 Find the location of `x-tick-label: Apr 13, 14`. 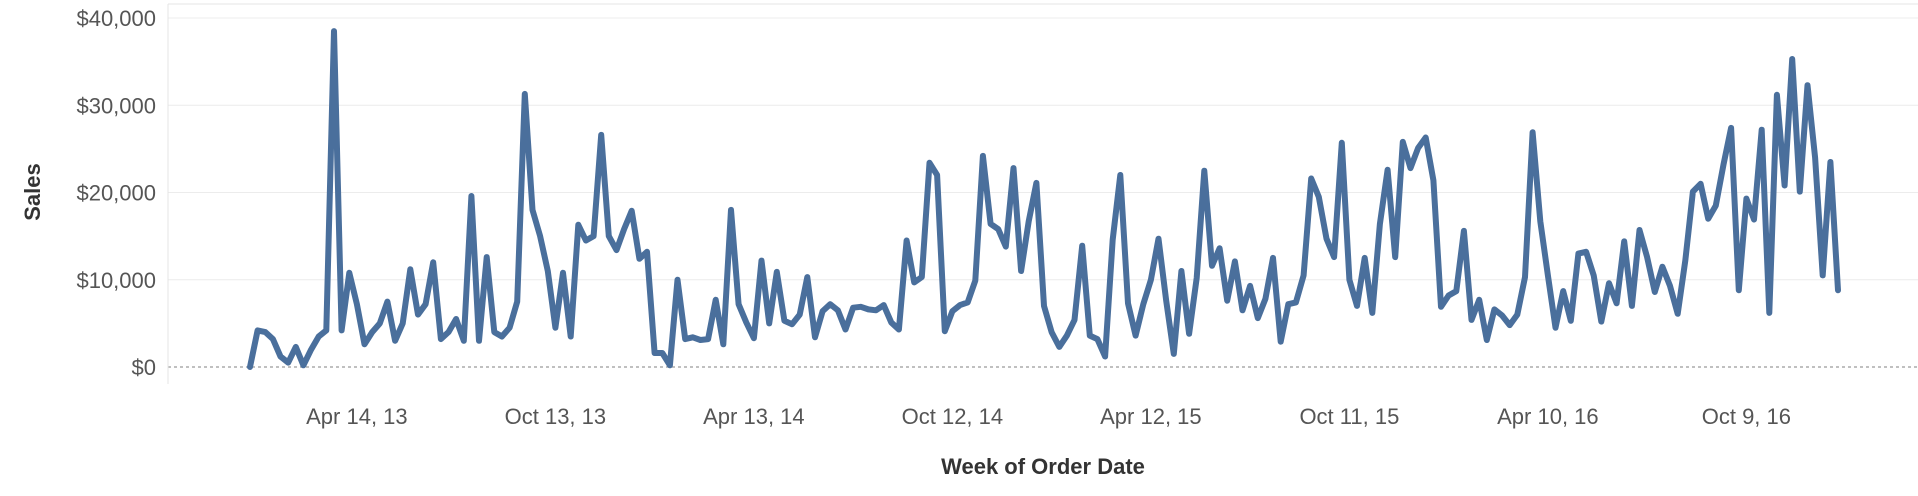

x-tick-label: Apr 13, 14 is located at coordinates (754, 416).